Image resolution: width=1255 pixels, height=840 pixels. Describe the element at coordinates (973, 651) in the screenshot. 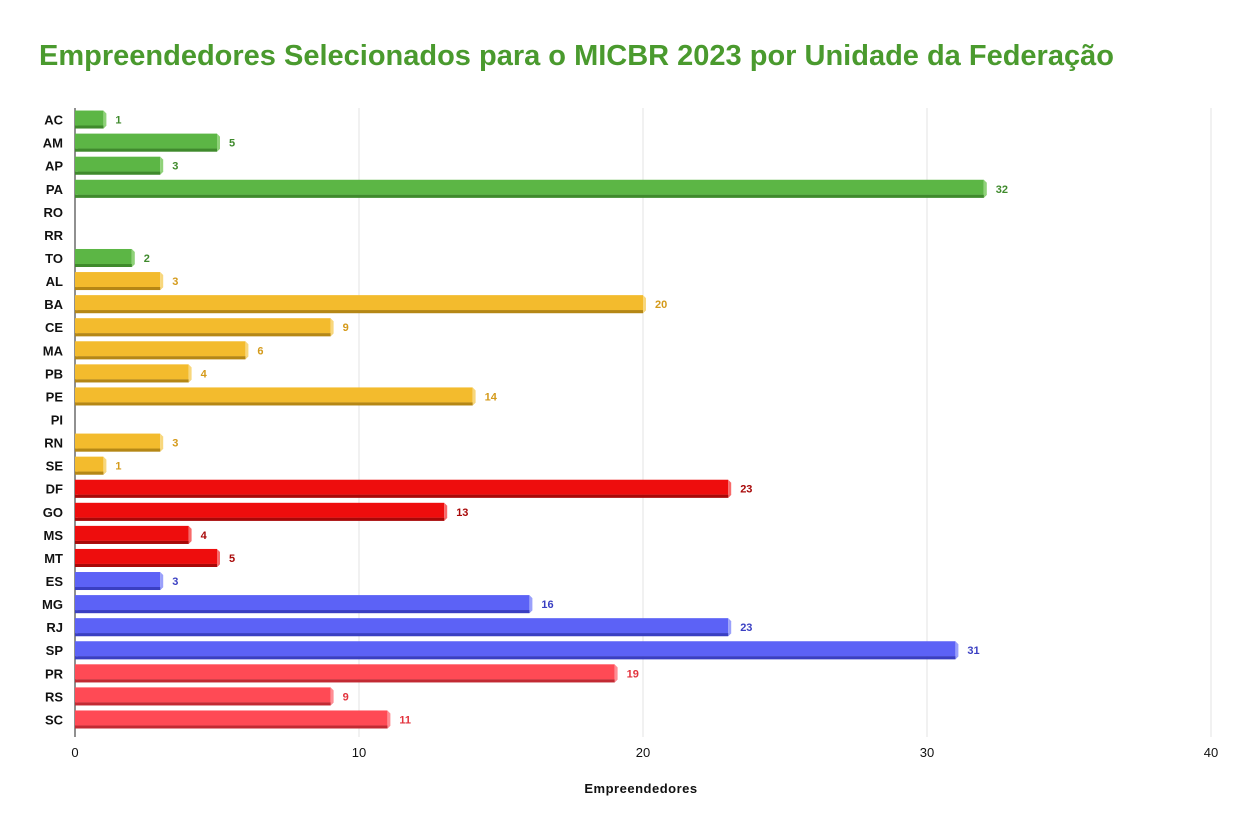

I see `data-label: 31` at that location.